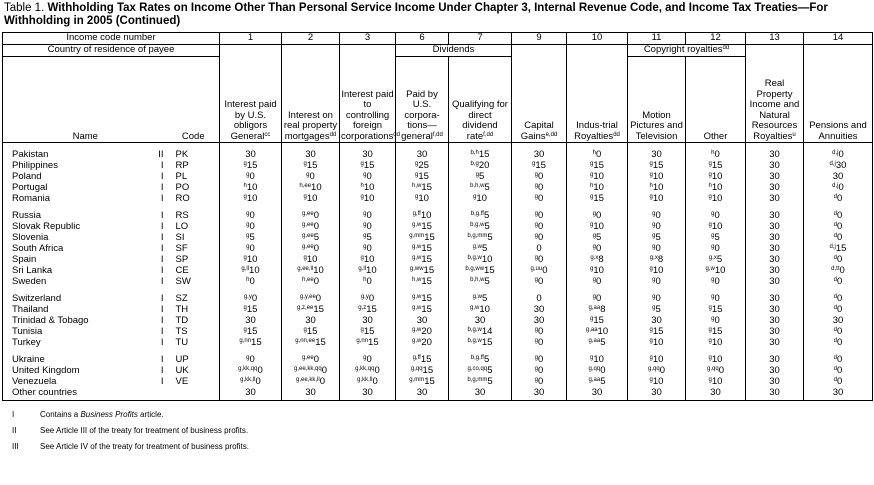 This screenshot has width=874, height=485. Describe the element at coordinates (310, 248) in the screenshot. I see `rate-cell: g,ee0` at that location.